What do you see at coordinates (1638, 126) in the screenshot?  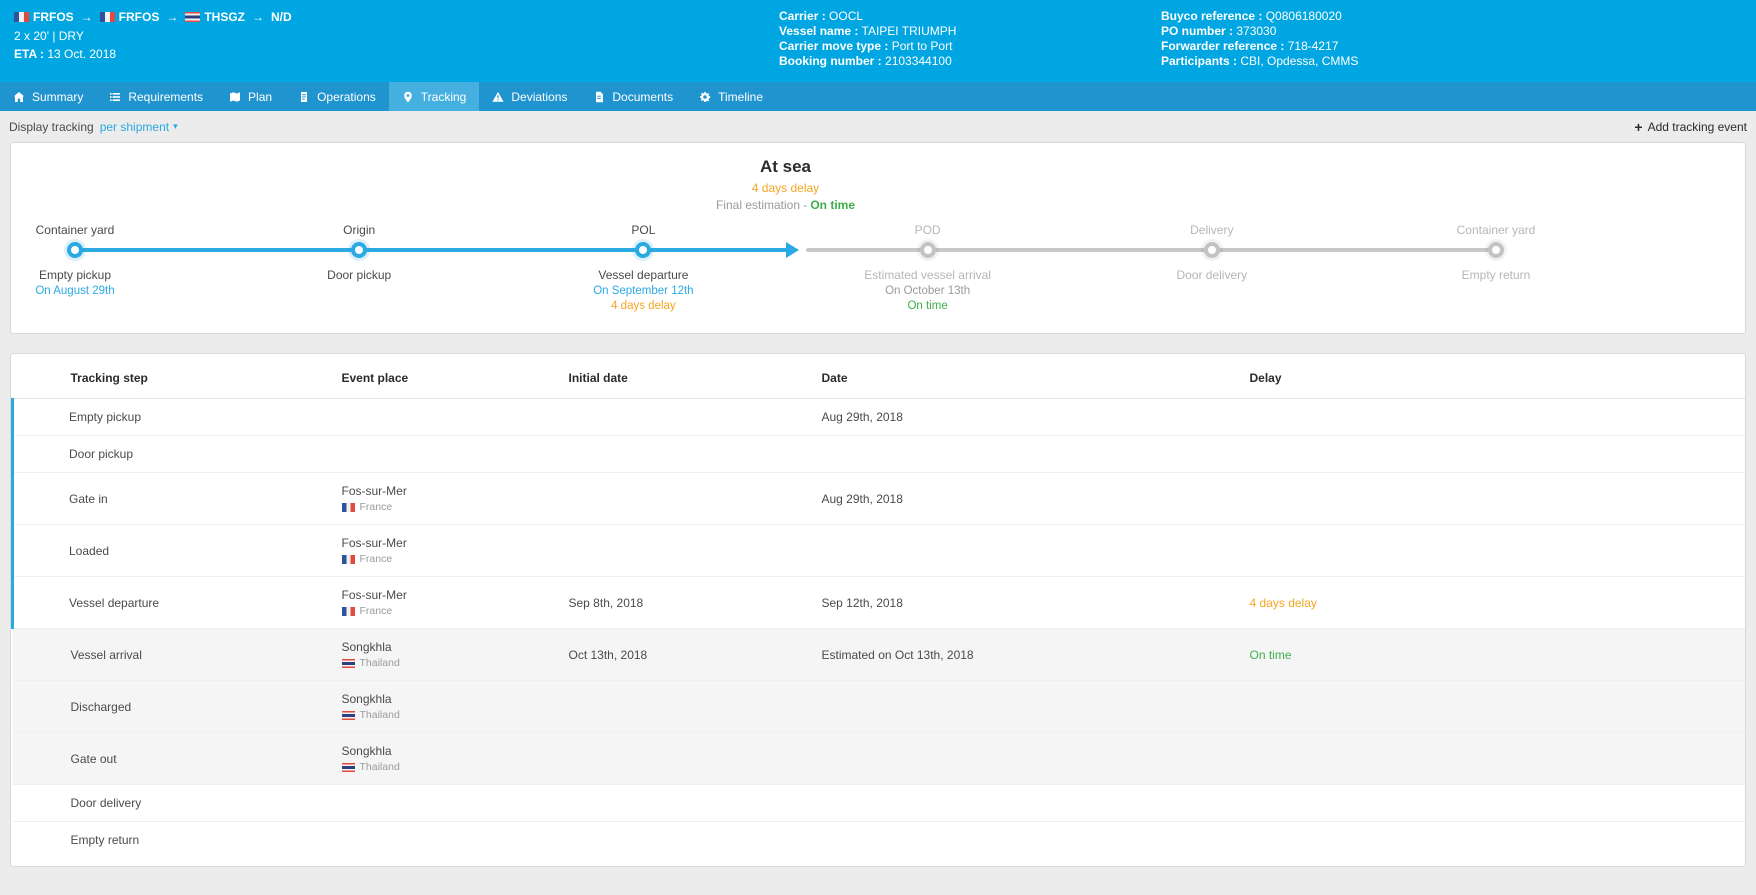 I see `plus-icon: +` at bounding box center [1638, 126].